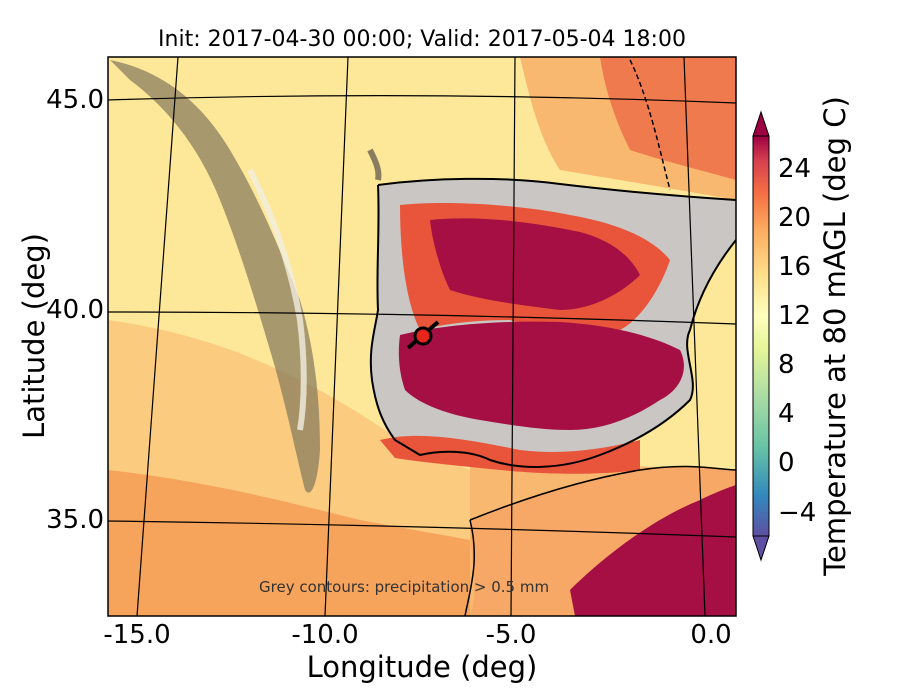 This screenshot has height=700, width=900. What do you see at coordinates (541, 375) in the screenshot?
I see `south-meseta-hot` at bounding box center [541, 375].